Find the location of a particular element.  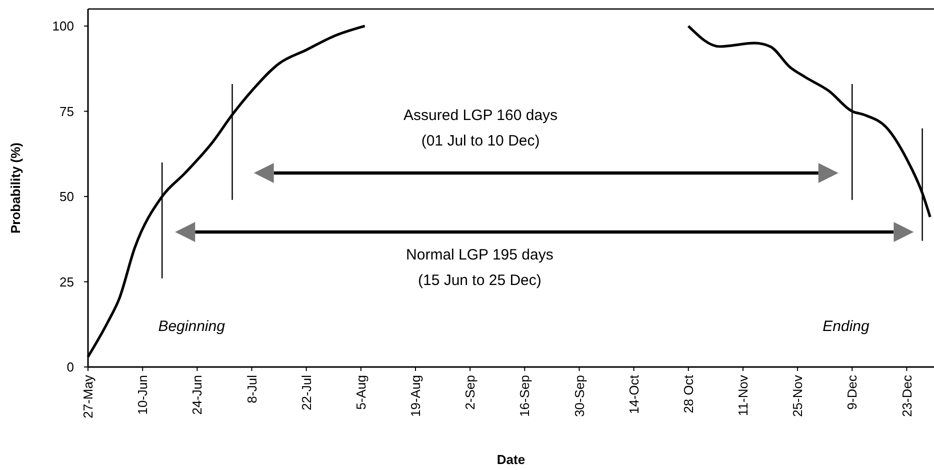

x-tick-label: 2-Sep is located at coordinates (470, 392).